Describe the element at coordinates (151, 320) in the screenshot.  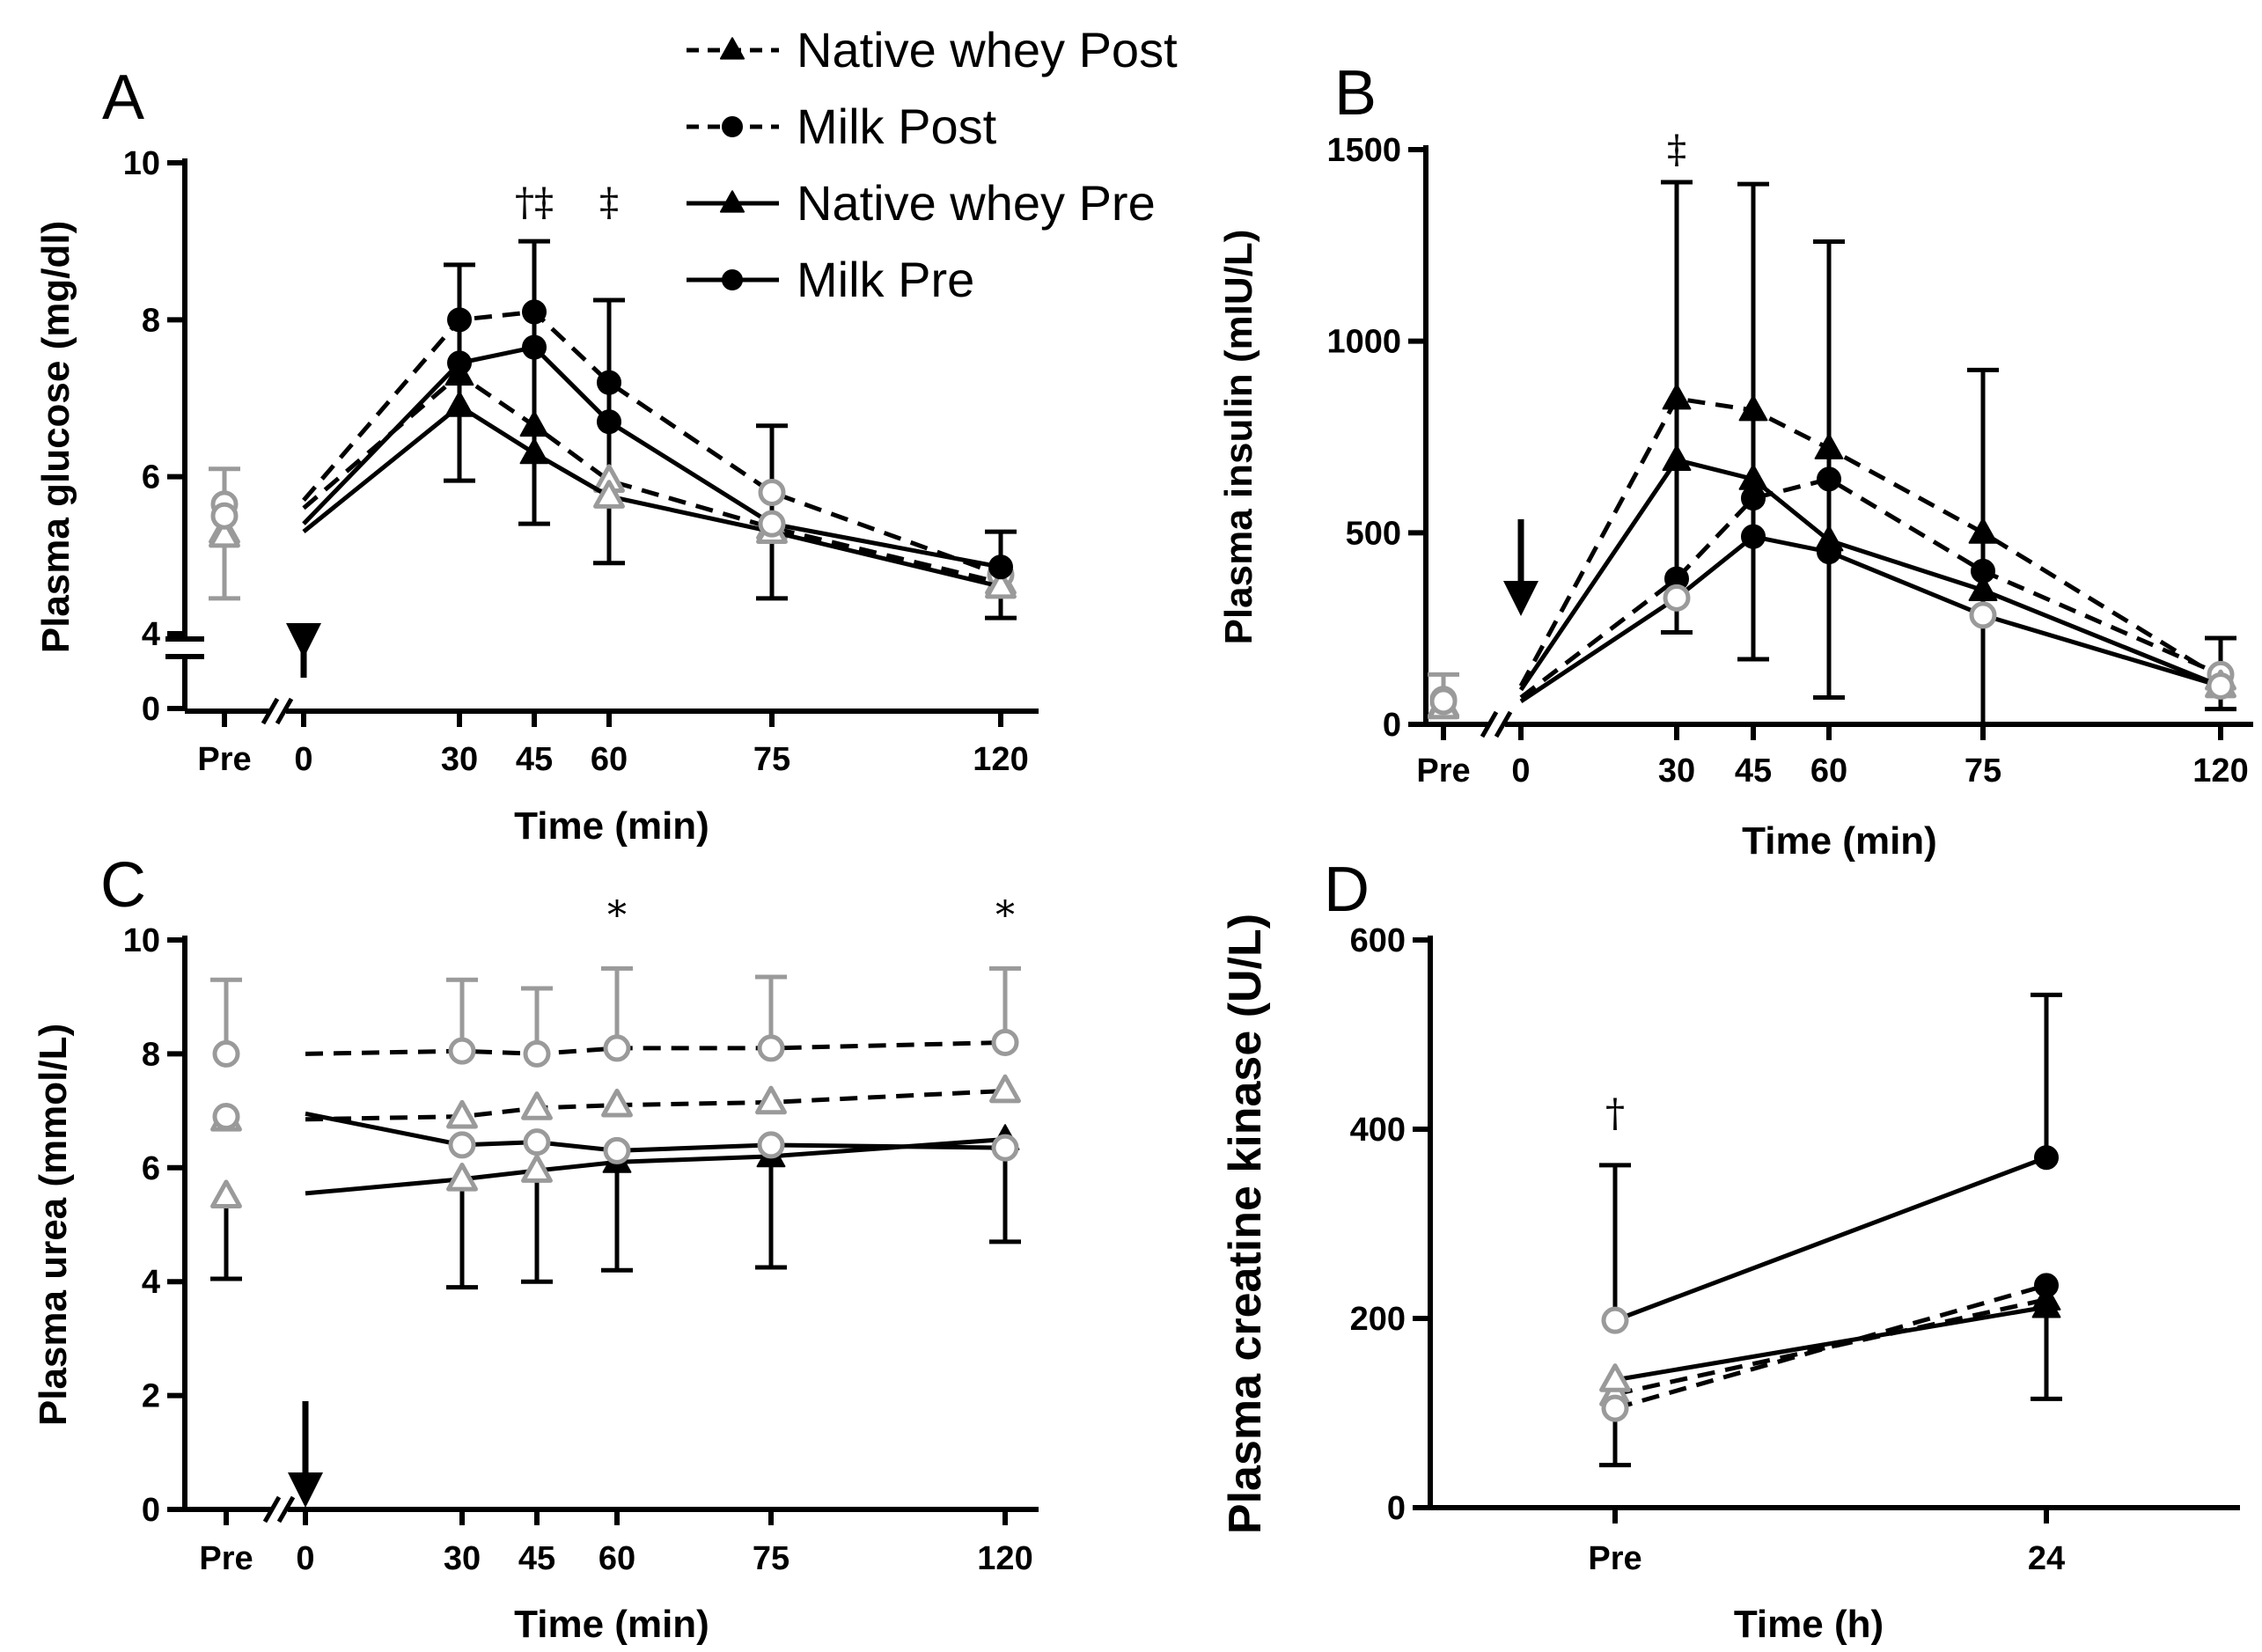
I see `y-tick-label: 8` at that location.